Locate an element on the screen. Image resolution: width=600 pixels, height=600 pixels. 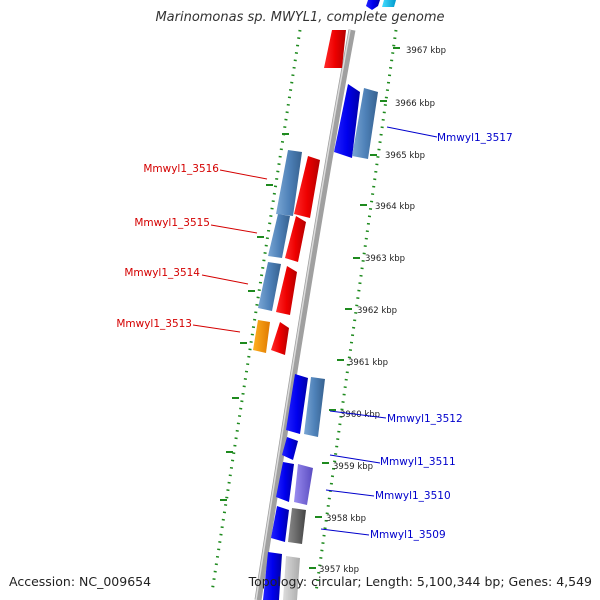
gene-label-mmwyl1-3516: Mmwyl1_3516 is located at coordinates (181, 169).